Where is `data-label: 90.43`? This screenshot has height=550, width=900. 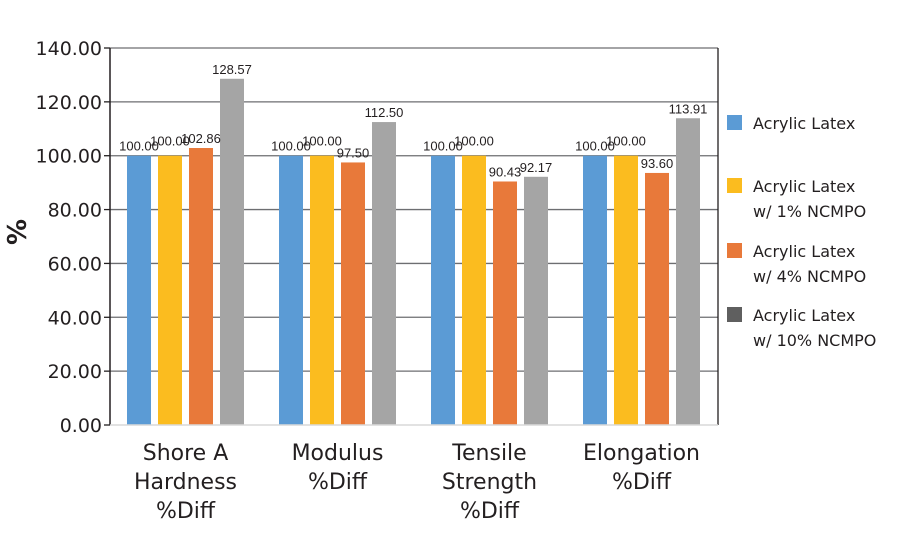
data-label: 90.43 is located at coordinates (505, 171).